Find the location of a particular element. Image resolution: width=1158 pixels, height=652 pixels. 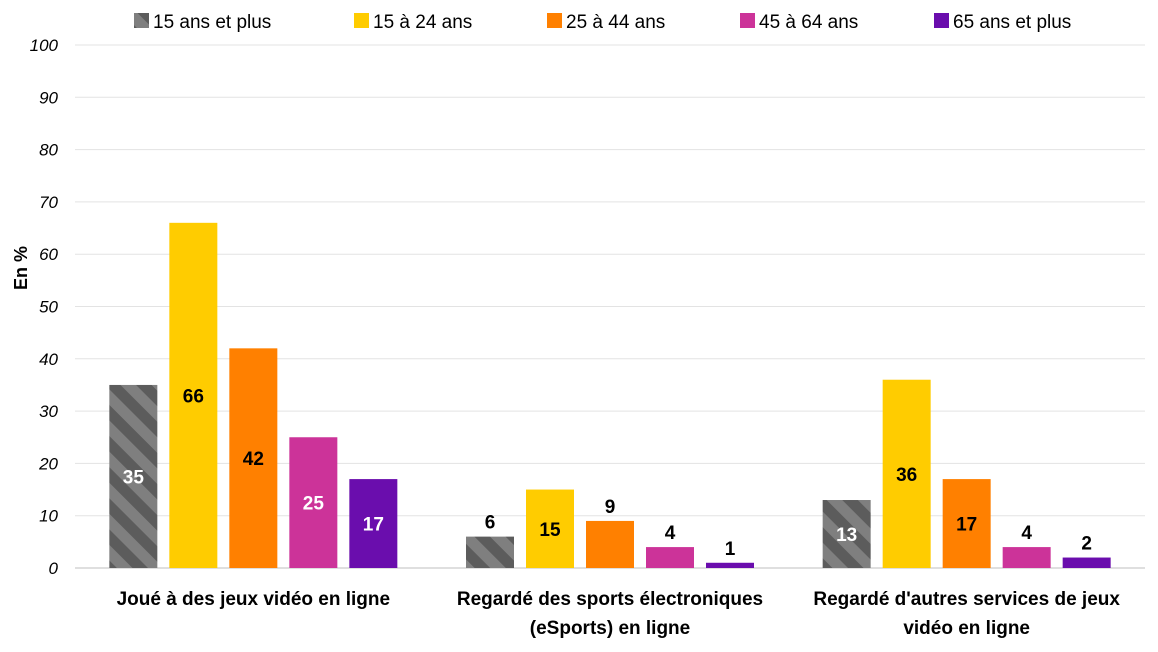

data-label: 35 is located at coordinates (134, 477).